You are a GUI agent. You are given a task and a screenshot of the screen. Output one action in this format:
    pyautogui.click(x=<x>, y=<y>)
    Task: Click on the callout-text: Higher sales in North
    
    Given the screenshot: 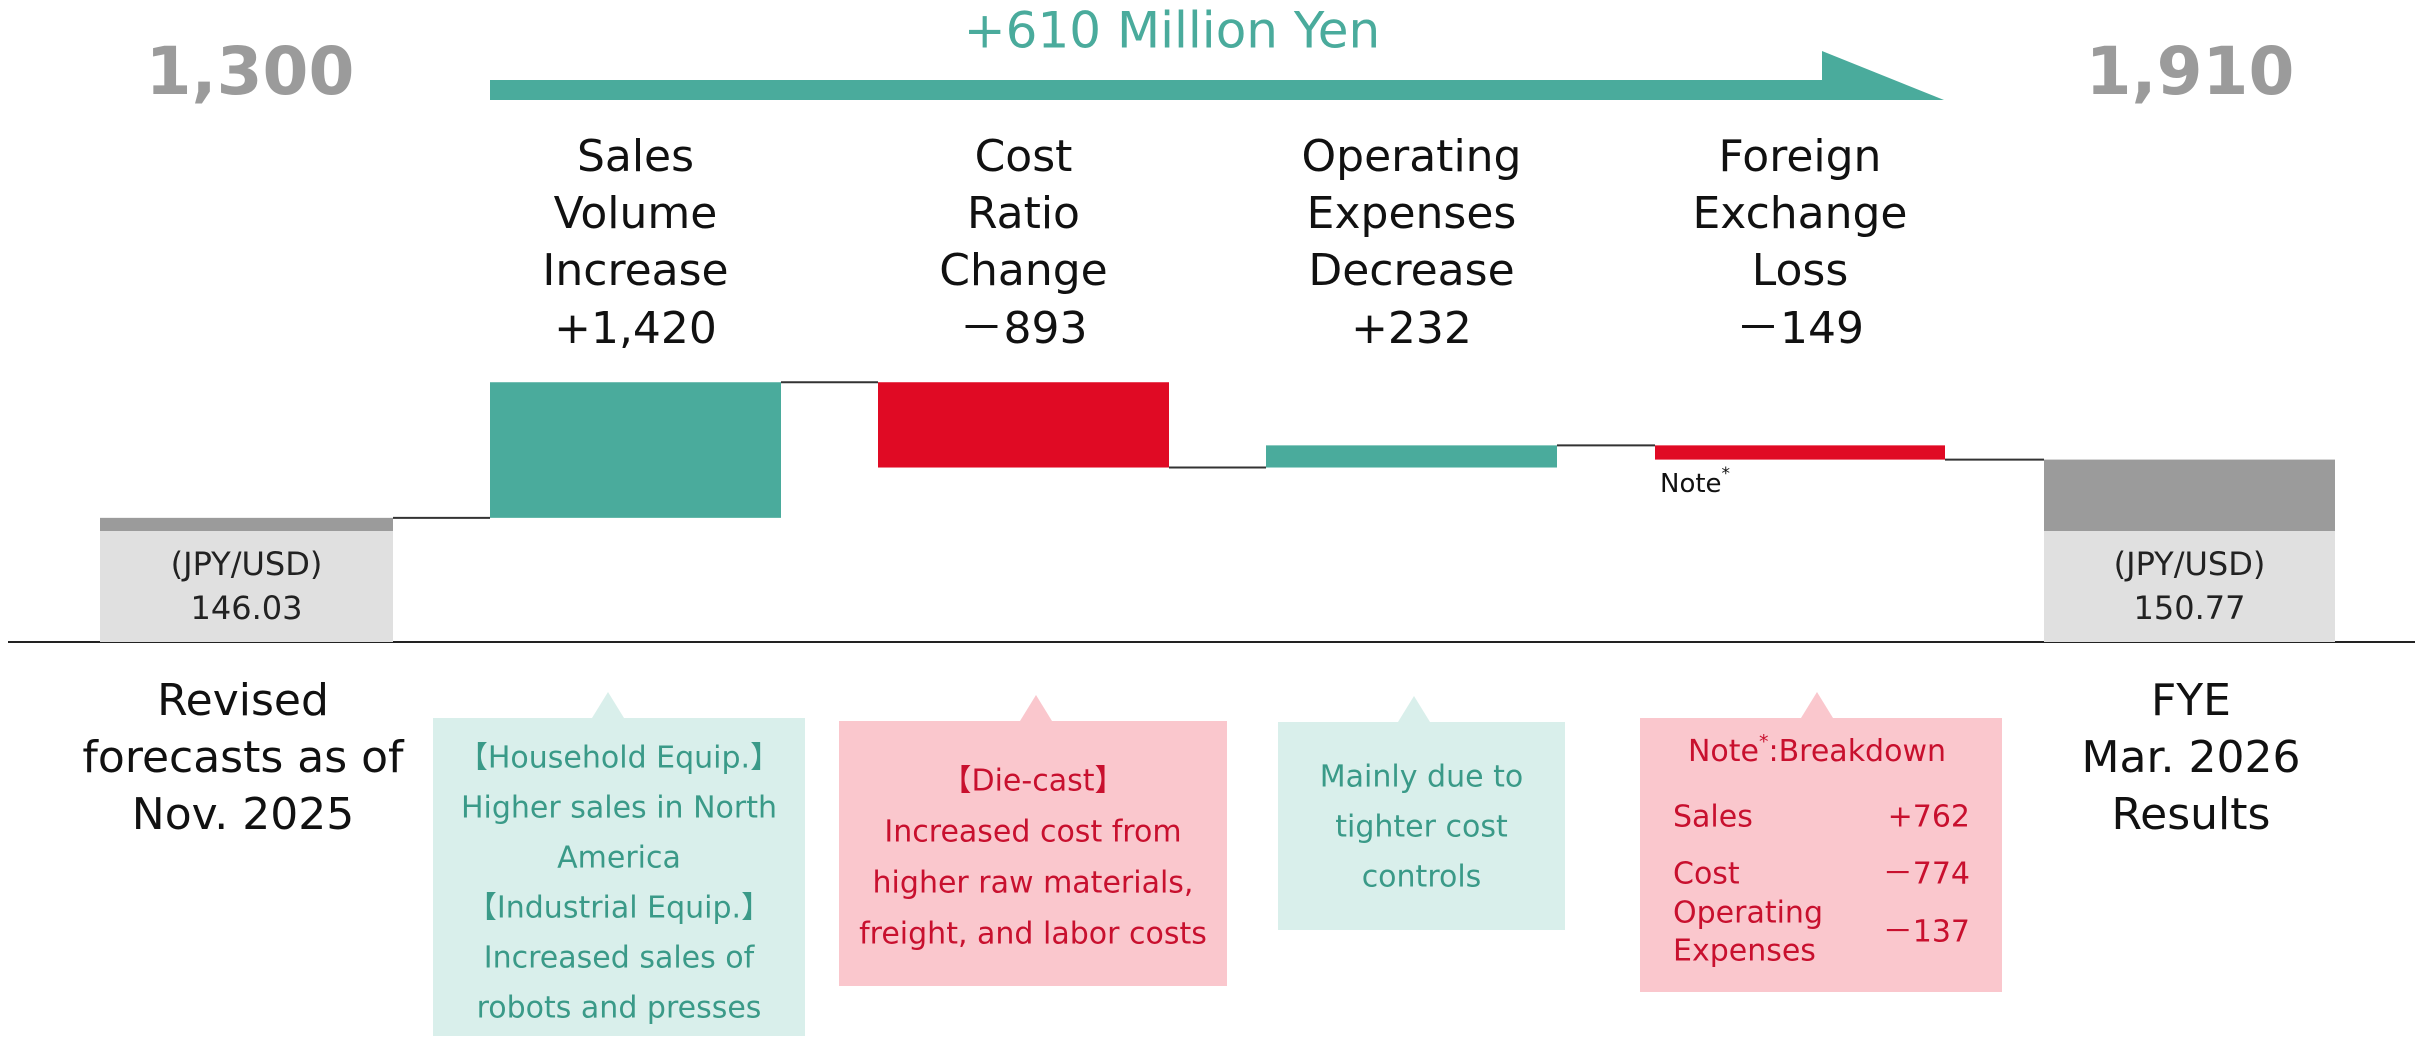 What is the action you would take?
    pyautogui.click(x=619, y=808)
    